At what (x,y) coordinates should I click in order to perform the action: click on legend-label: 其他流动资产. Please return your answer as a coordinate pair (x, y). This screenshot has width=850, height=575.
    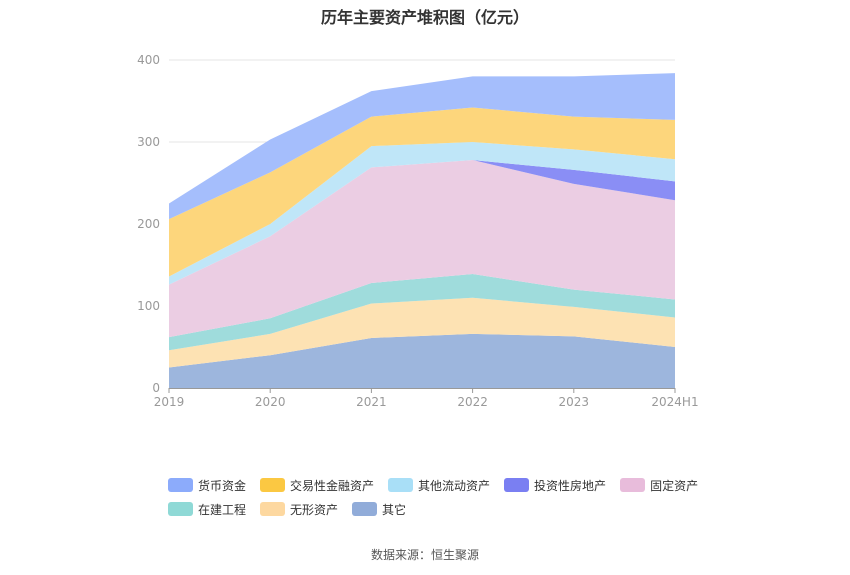
    Looking at the image, I should click on (454, 485).